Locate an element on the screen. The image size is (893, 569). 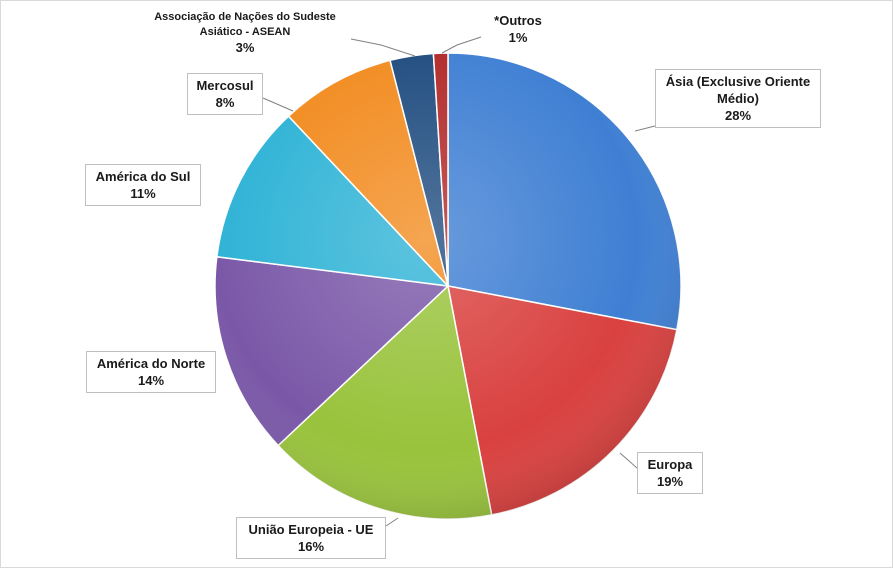
data-label-uniao-europeia: União Europeia - UE 16% is located at coordinates (311, 538).